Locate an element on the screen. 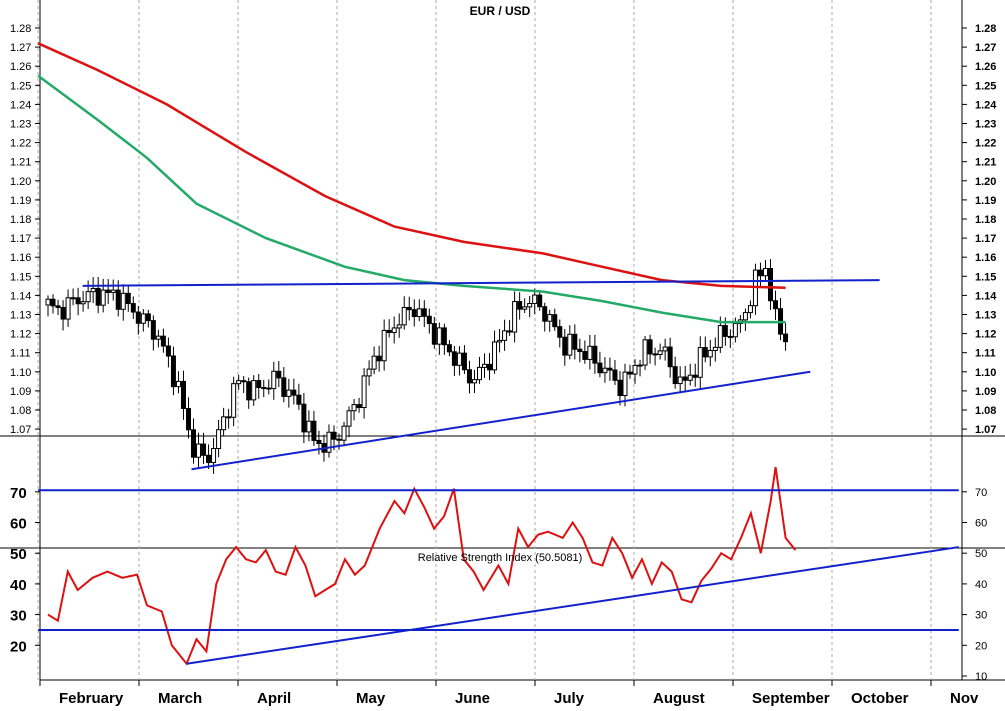 The height and width of the screenshot is (711, 1005). price-tick-label-right: 1.21 is located at coordinates (985, 163).